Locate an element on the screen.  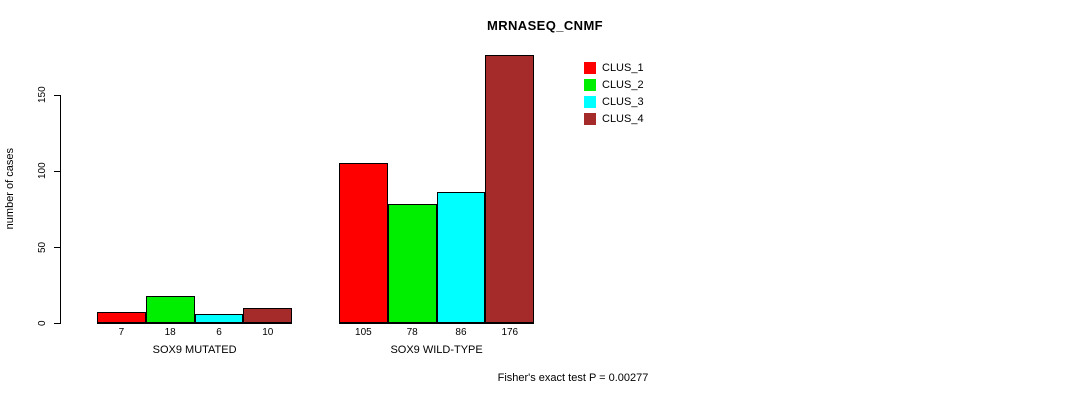
y-axis-tick-label: 50 is located at coordinates (42, 247).